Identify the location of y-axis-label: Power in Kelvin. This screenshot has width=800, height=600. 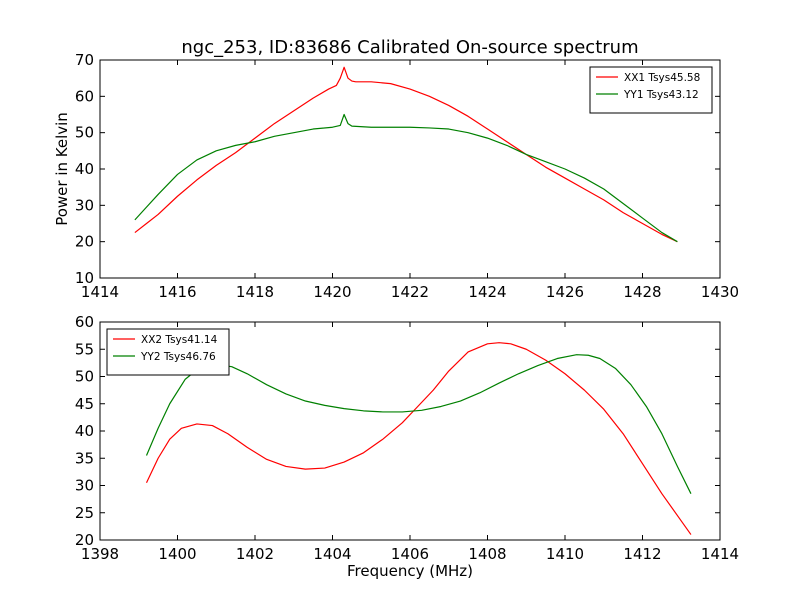
(62, 169).